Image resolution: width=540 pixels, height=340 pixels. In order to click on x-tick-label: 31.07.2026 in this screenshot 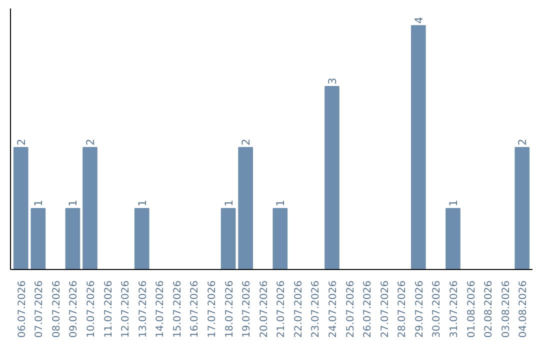, I will do `click(454, 309)`.